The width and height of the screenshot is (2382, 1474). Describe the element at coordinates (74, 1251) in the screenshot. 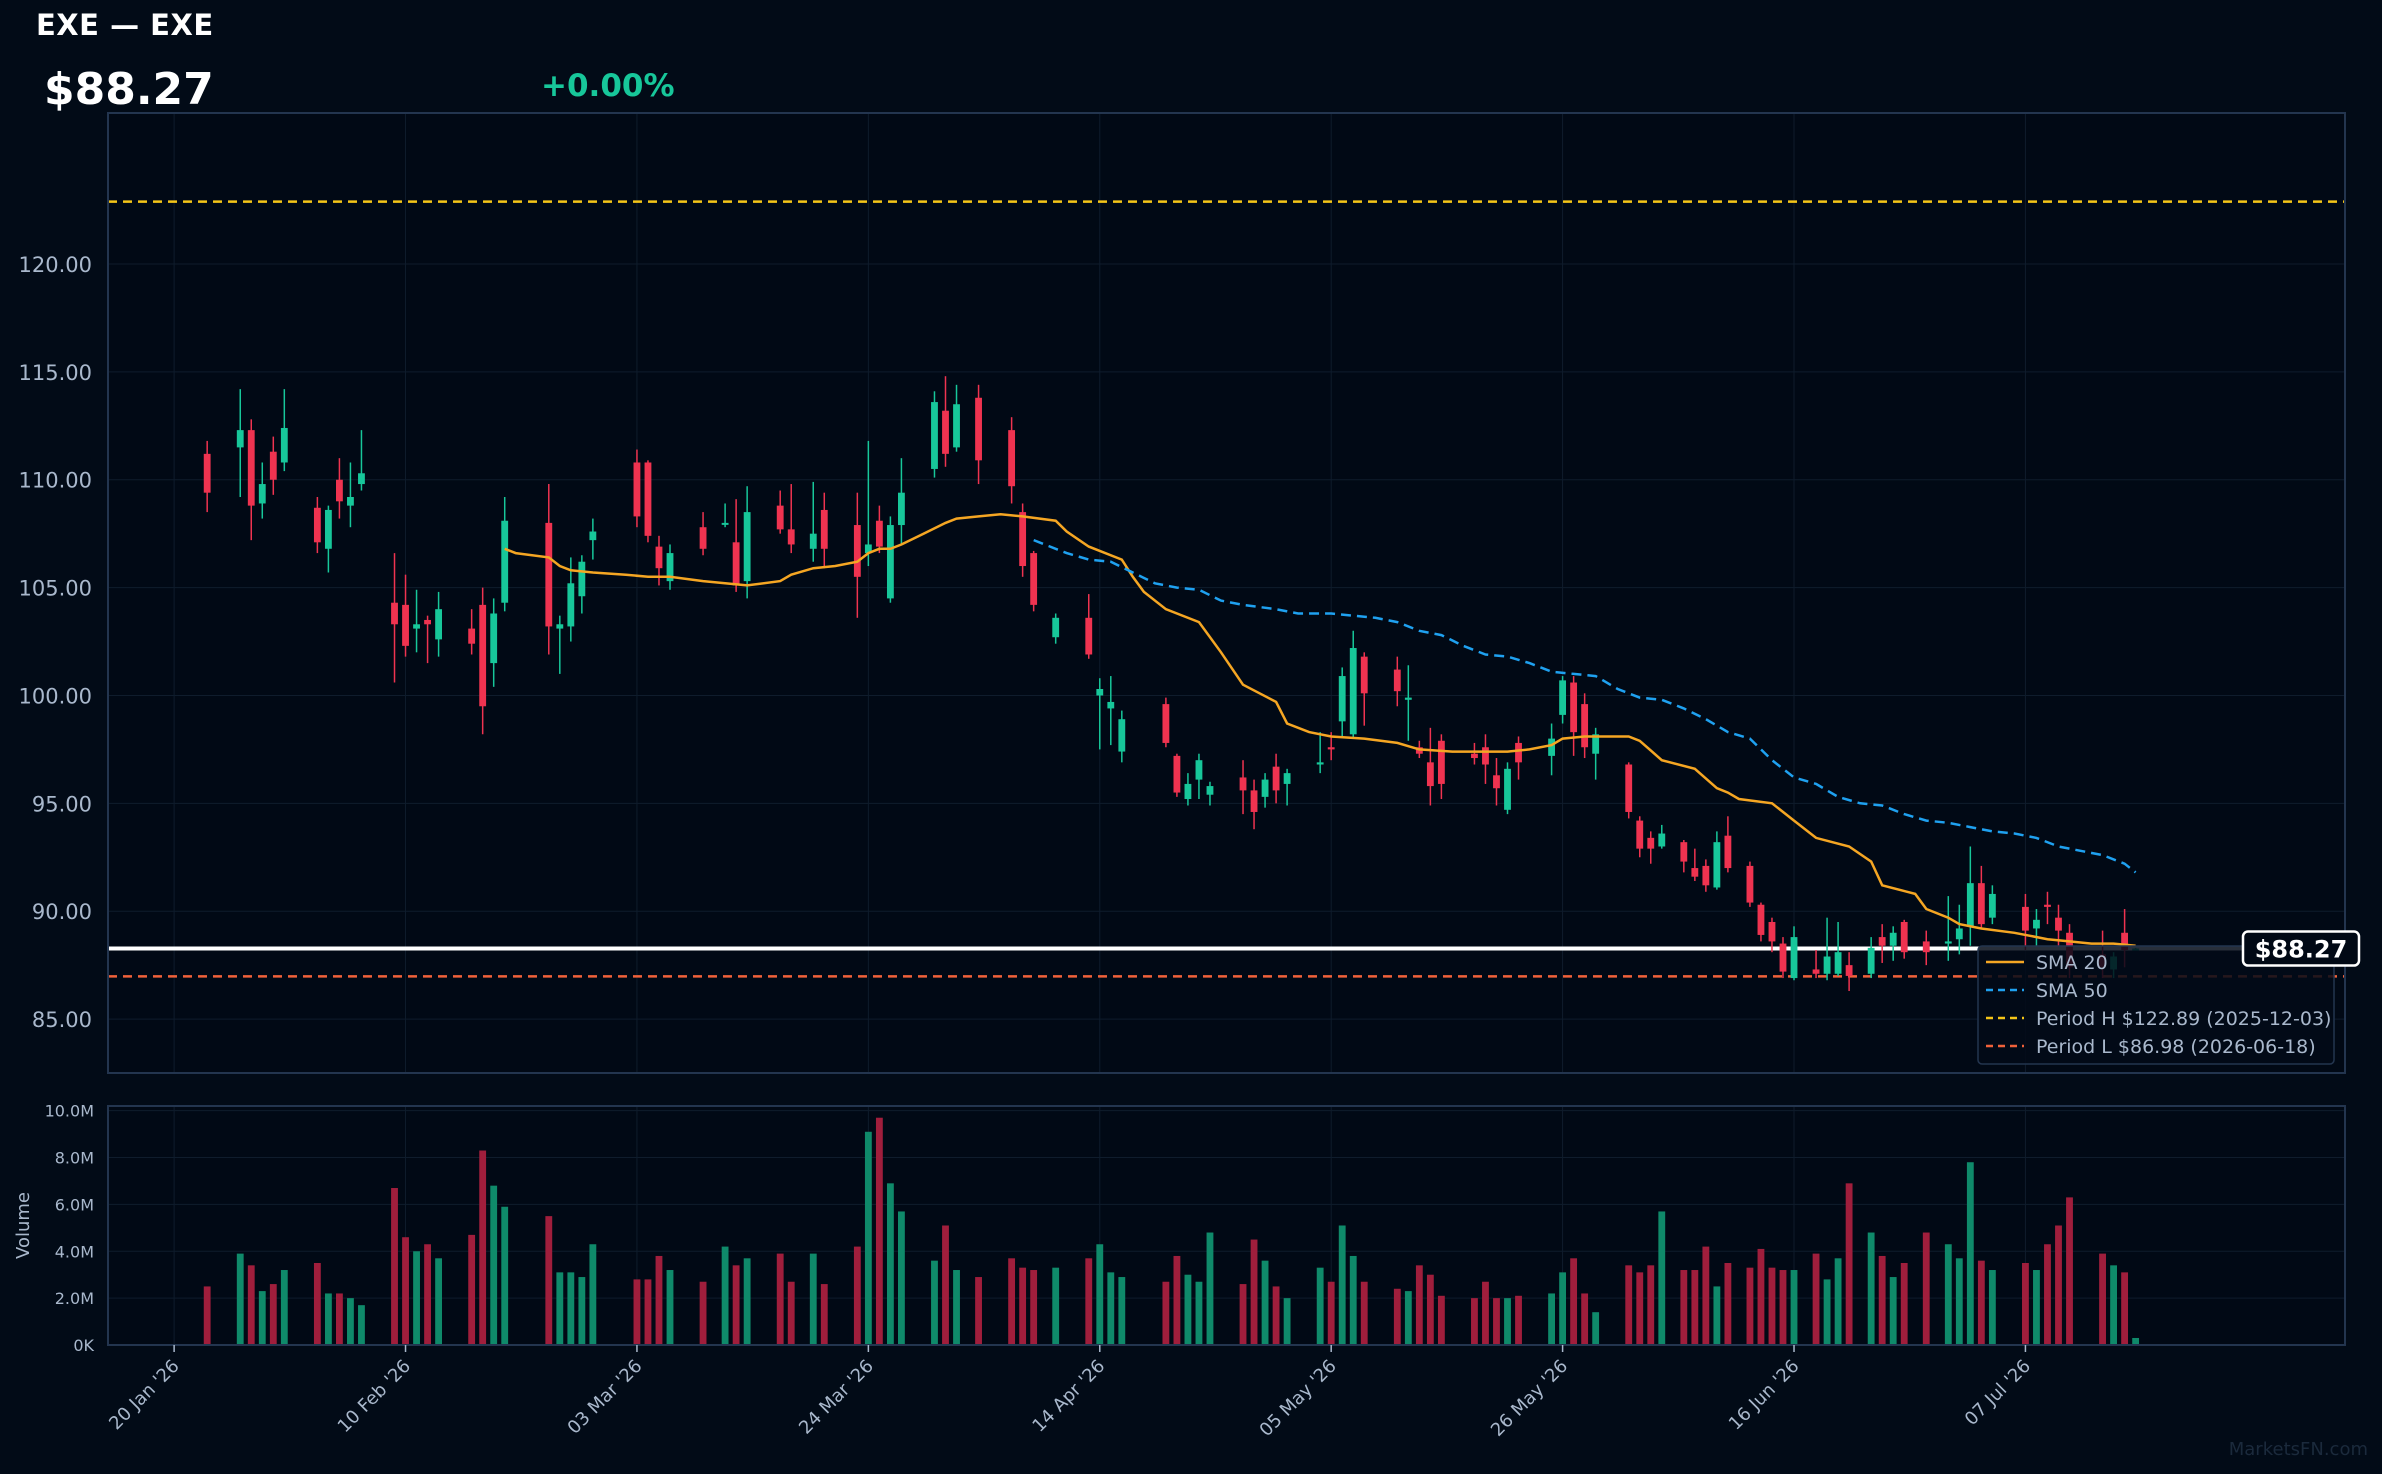

I see `volume-tick-label: 4.0M` at that location.